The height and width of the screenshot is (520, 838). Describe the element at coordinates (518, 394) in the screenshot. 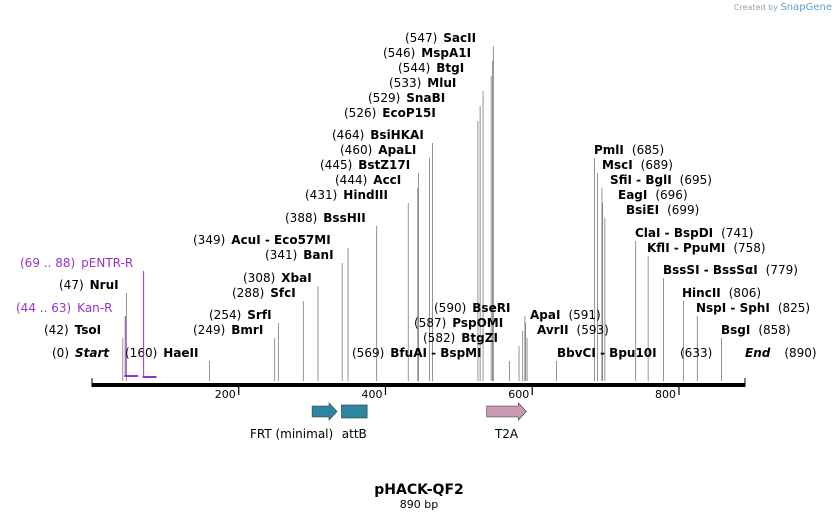

I see `ruler-tick-label: 600` at that location.